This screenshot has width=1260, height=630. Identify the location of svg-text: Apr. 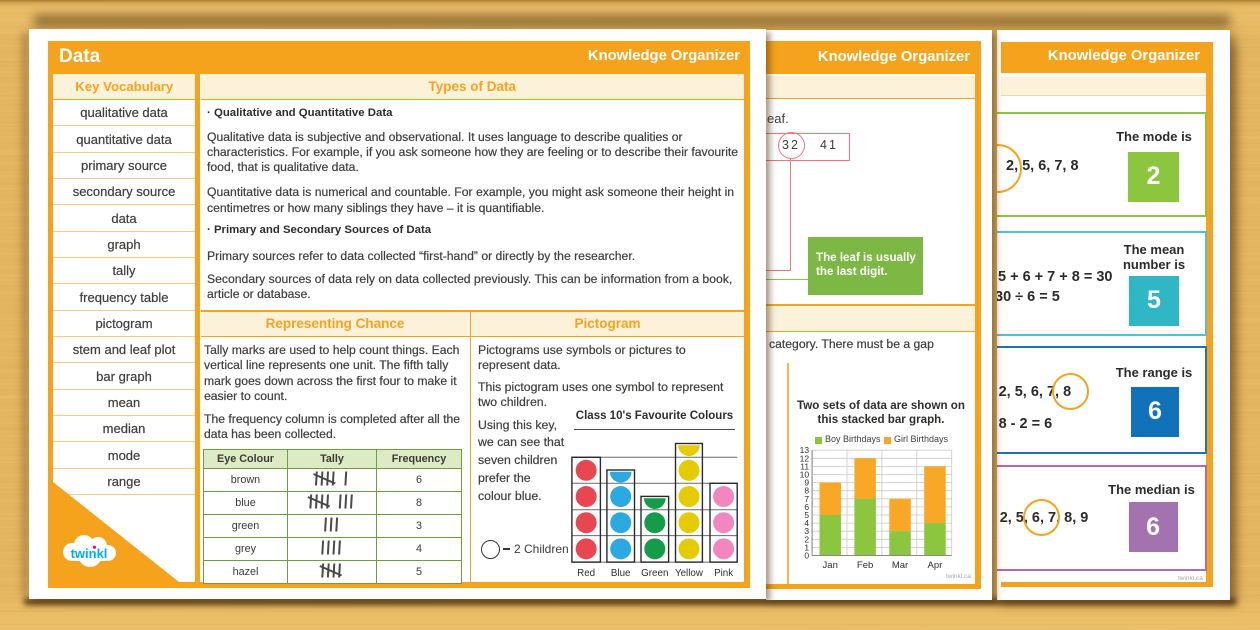
(935, 565).